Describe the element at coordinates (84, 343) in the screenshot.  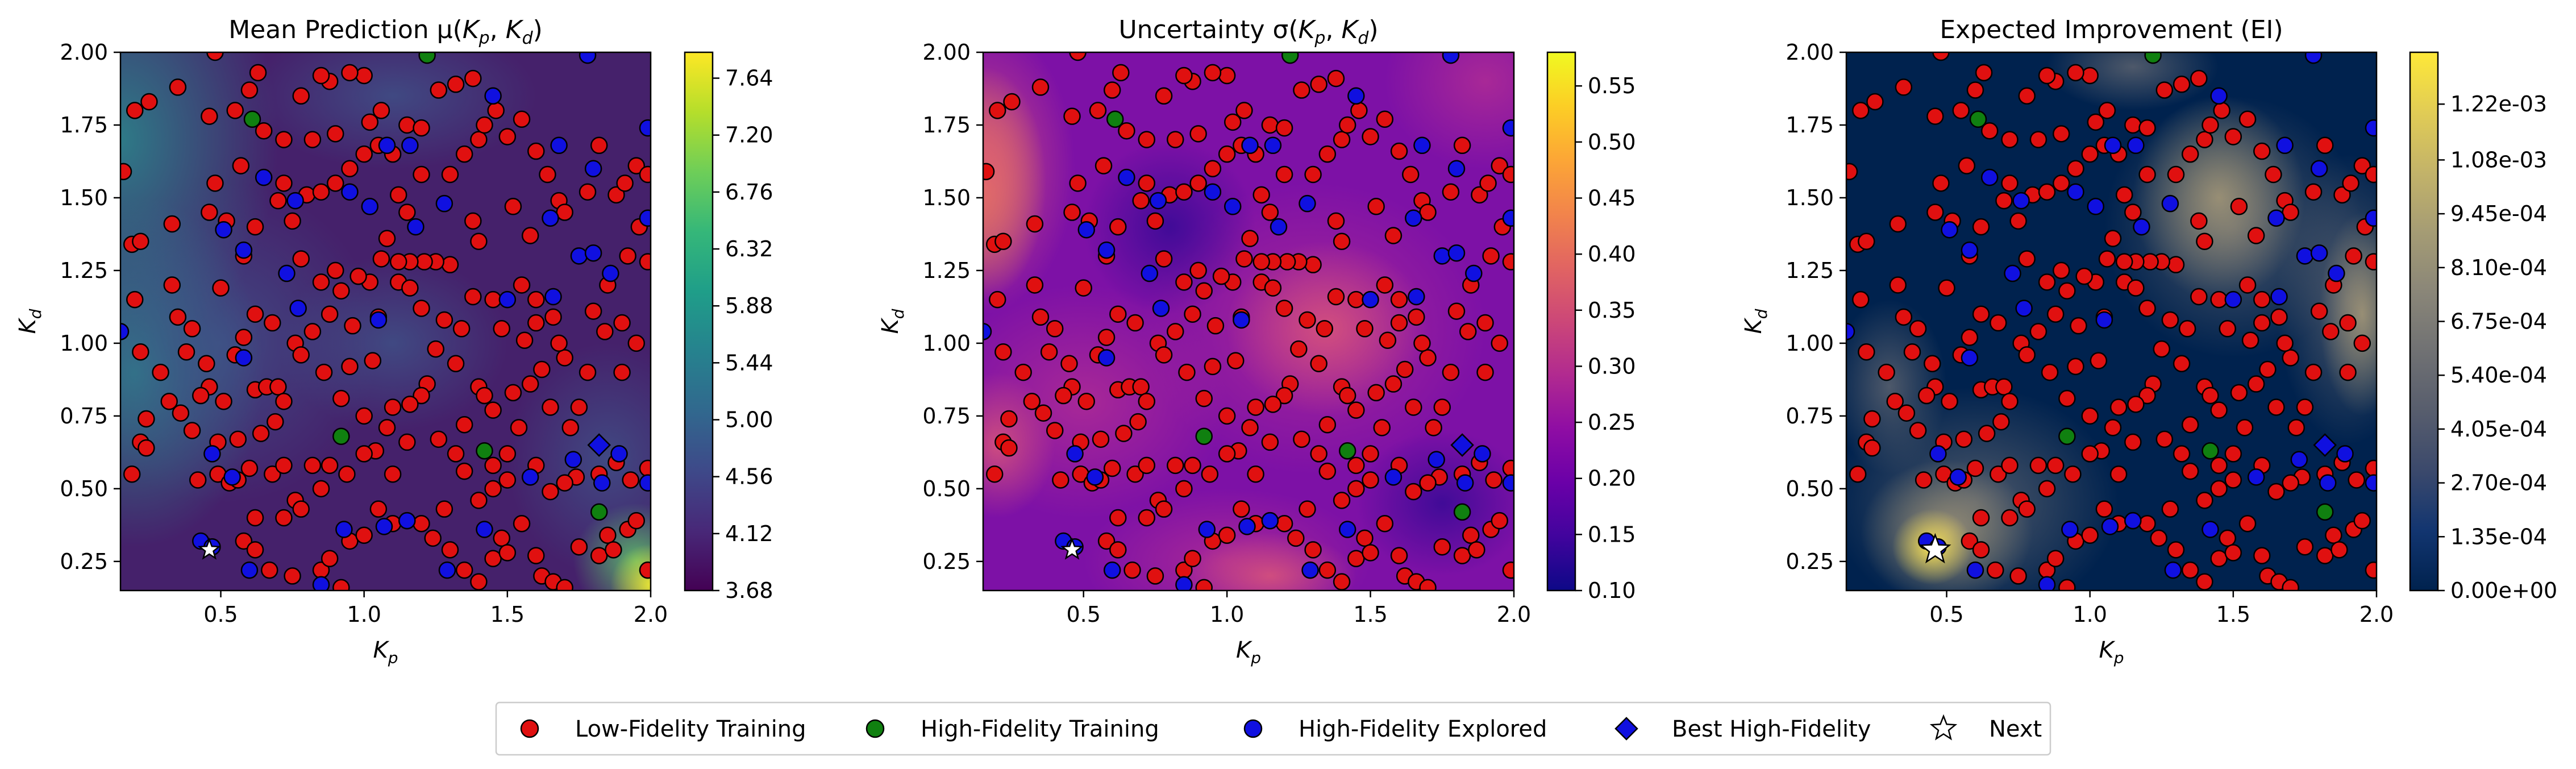
I see `y-tick-label: 1.00` at that location.